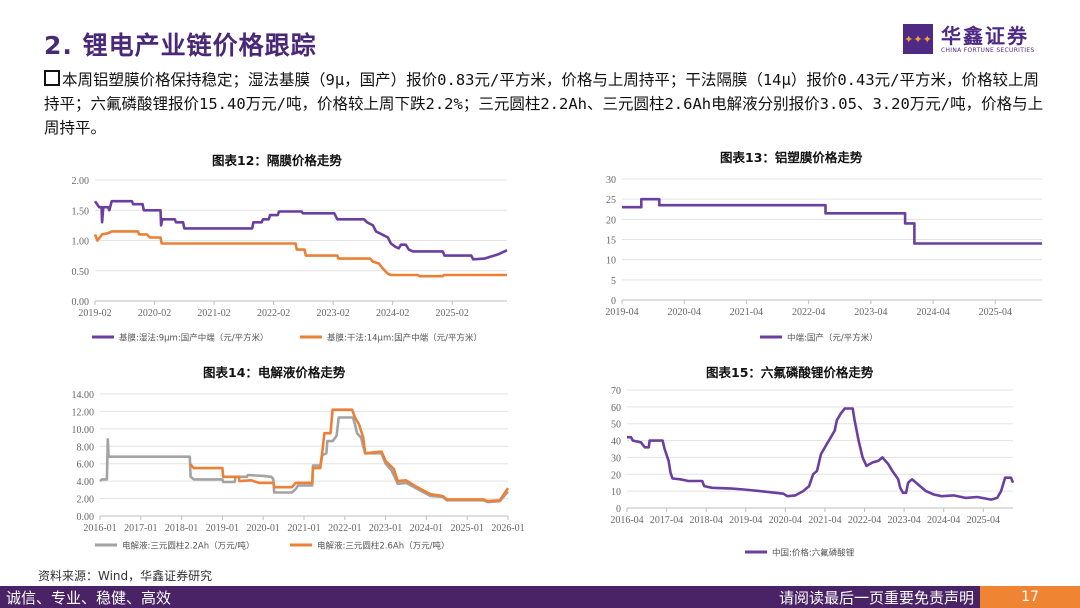 The width and height of the screenshot is (1080, 608). Describe the element at coordinates (666, 520) in the screenshot. I see `x-tick-label: 2017-04` at that location.